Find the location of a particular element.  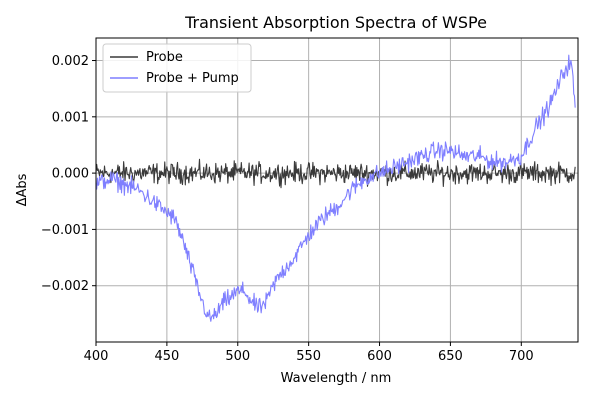

x-tick-label: 700 is located at coordinates (521, 356).